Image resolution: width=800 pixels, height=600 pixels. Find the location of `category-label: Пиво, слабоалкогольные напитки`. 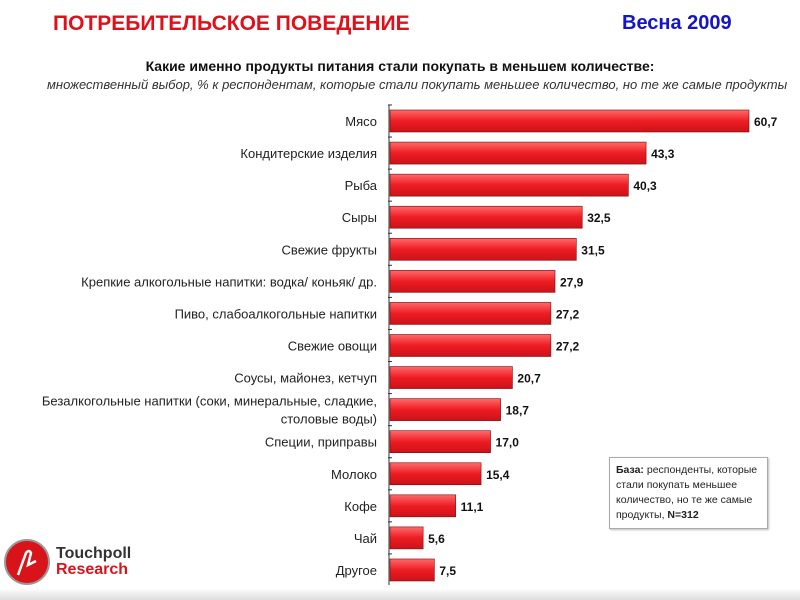

category-label: Пиво, слабоалкогольные напитки is located at coordinates (276, 313).